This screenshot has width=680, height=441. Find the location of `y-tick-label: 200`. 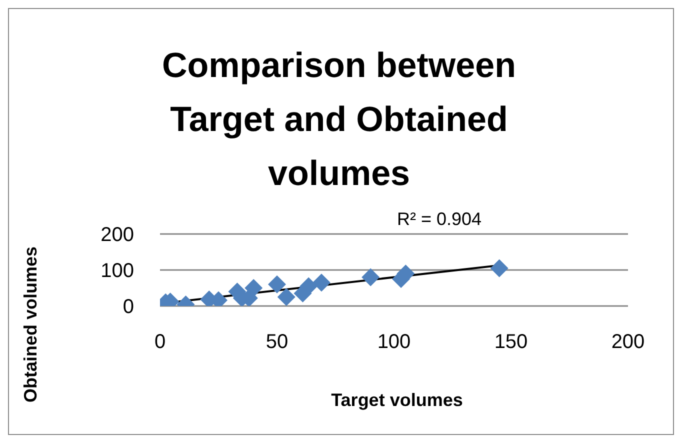

y-tick-label: 200 is located at coordinates (117, 235).